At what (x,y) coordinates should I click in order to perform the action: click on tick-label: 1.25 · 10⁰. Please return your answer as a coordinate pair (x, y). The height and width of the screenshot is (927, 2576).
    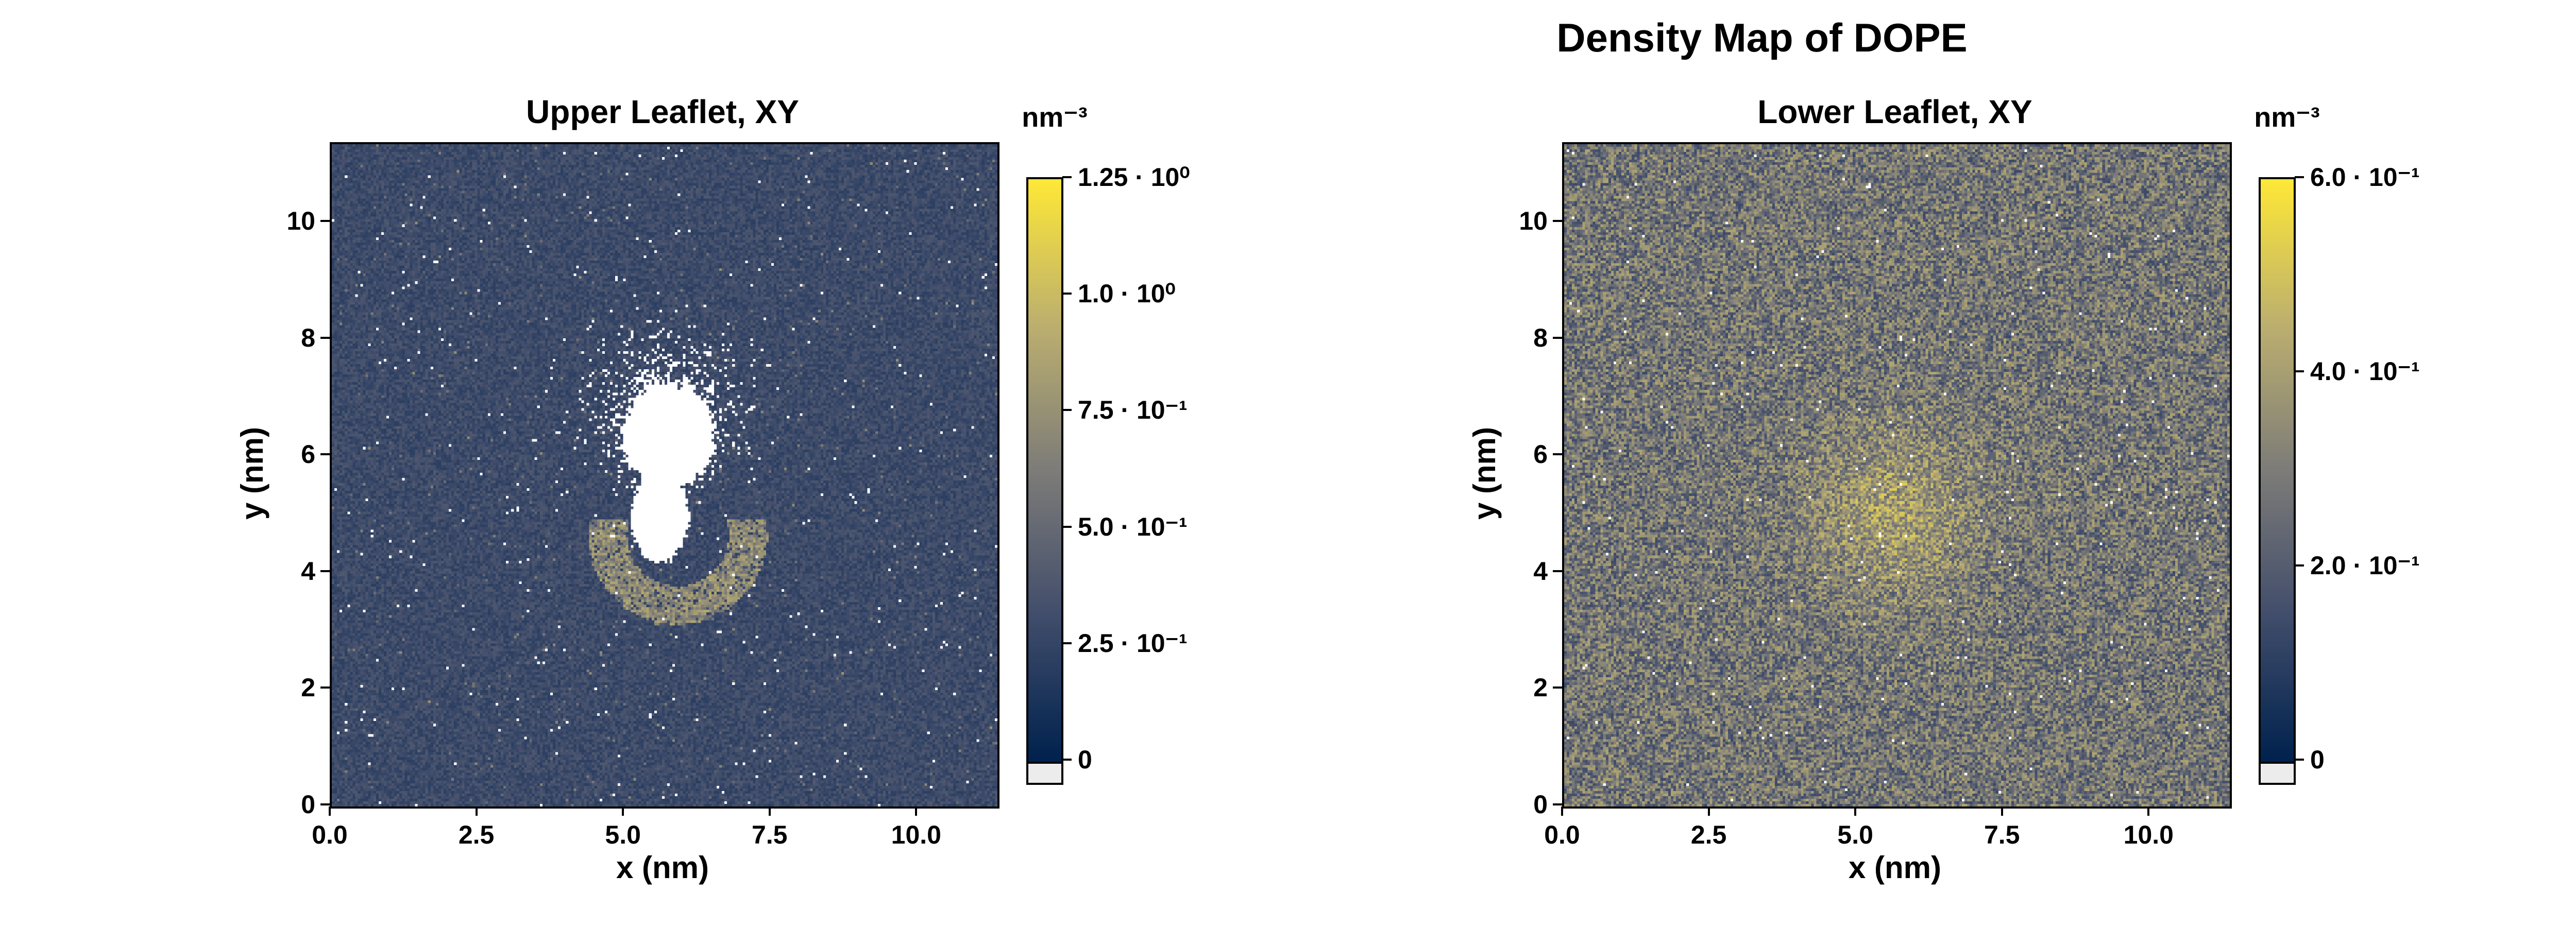
    Looking at the image, I should click on (1134, 177).